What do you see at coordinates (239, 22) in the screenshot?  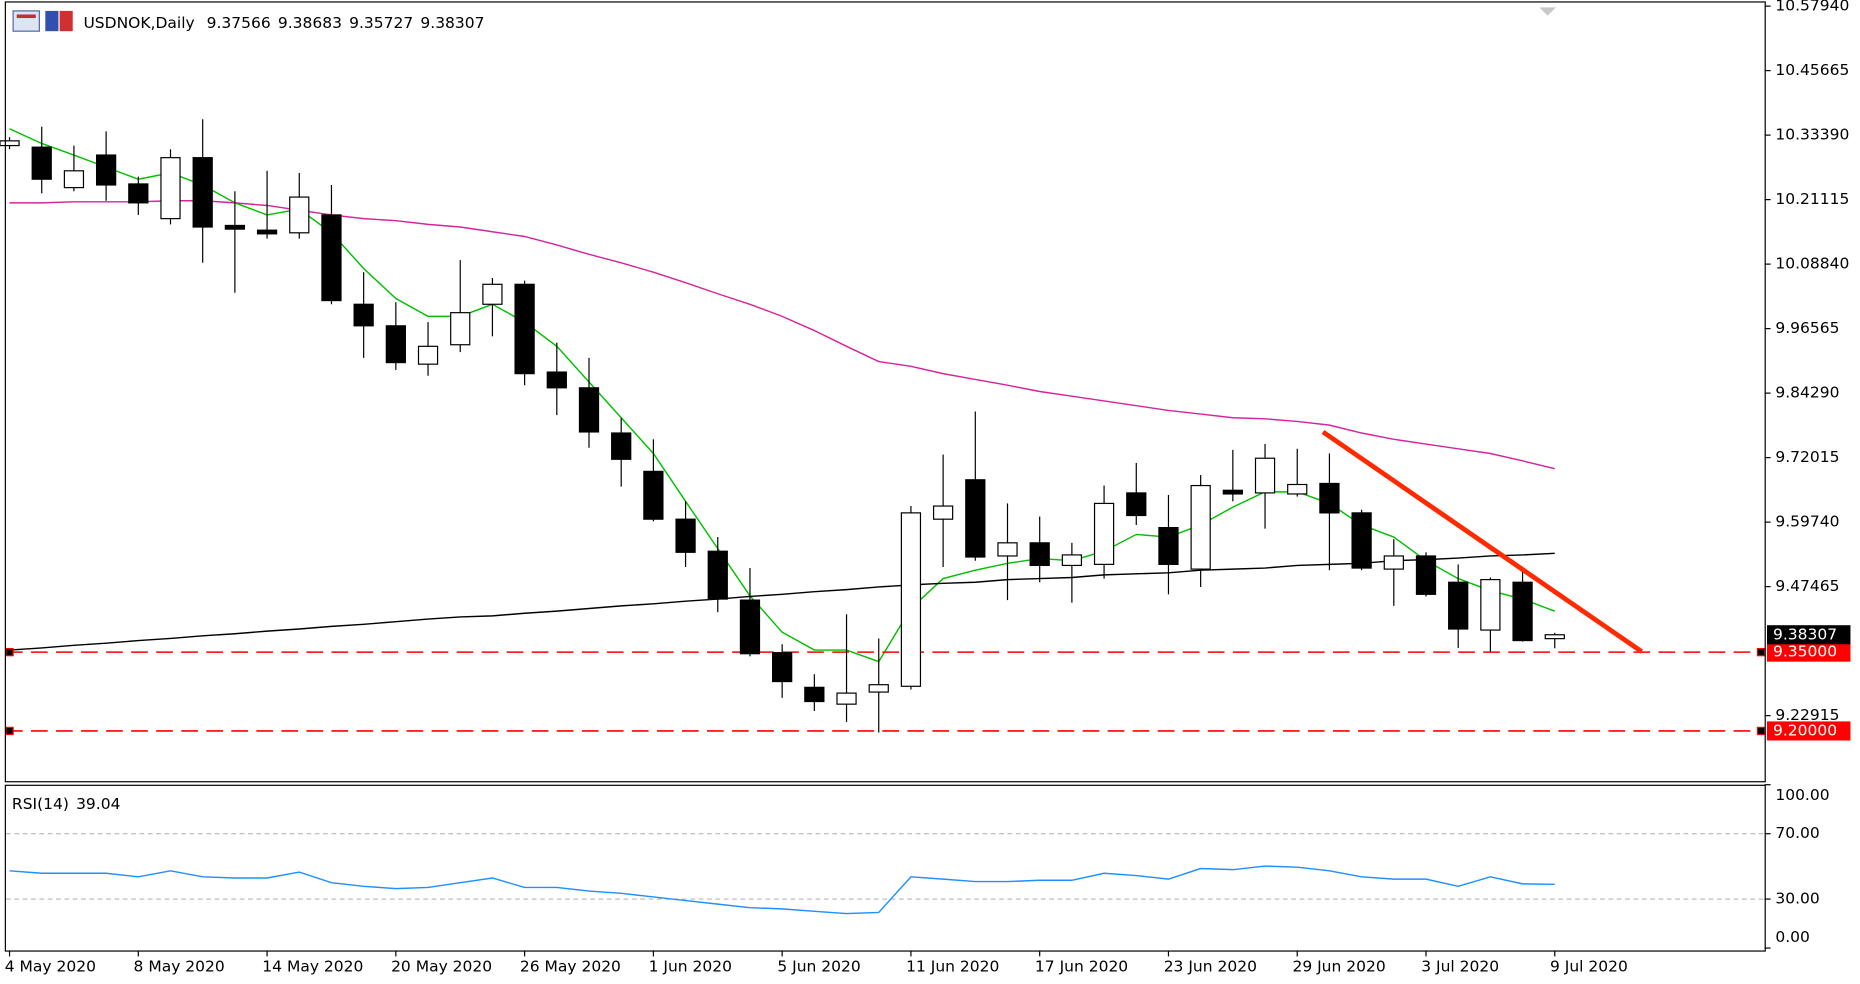 I see `open-value: 9.37566` at bounding box center [239, 22].